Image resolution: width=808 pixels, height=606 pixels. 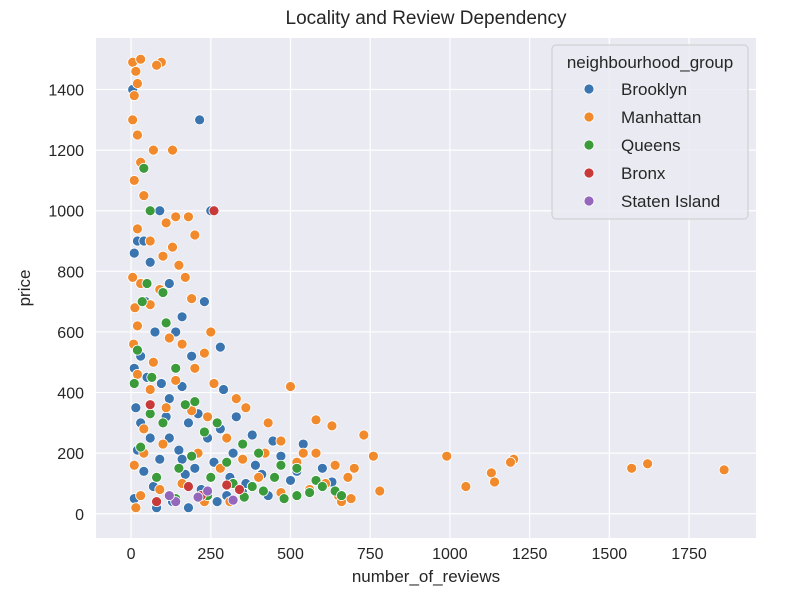 I want to click on y-tick-label: 800, so click(x=70, y=272).